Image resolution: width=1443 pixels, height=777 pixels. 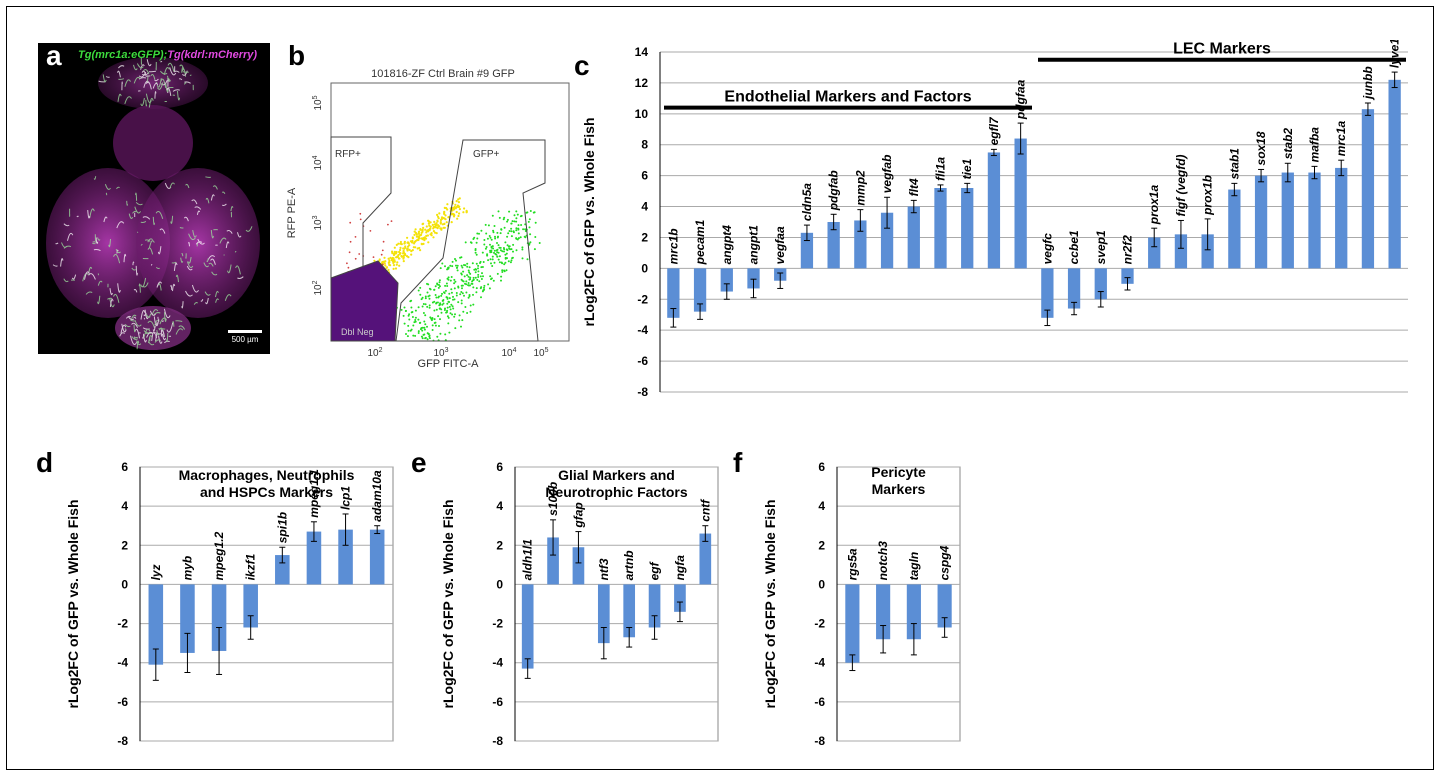 What do you see at coordinates (1101, 247) in the screenshot?
I see `category-label: svep1` at bounding box center [1101, 247].